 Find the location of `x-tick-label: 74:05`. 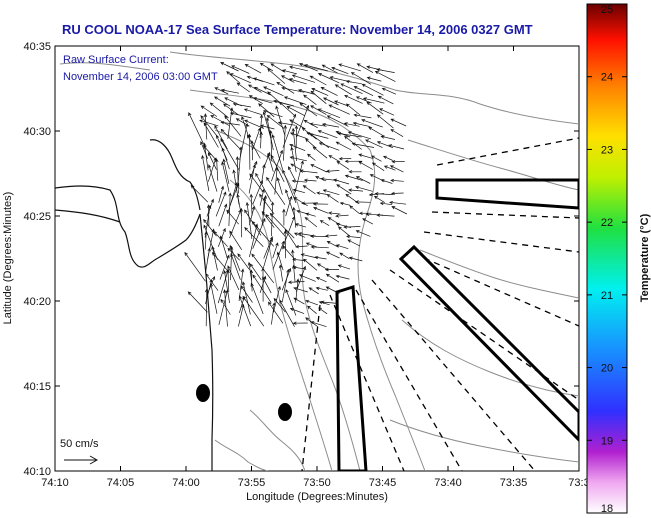

x-tick-label: 74:05 is located at coordinates (121, 483).